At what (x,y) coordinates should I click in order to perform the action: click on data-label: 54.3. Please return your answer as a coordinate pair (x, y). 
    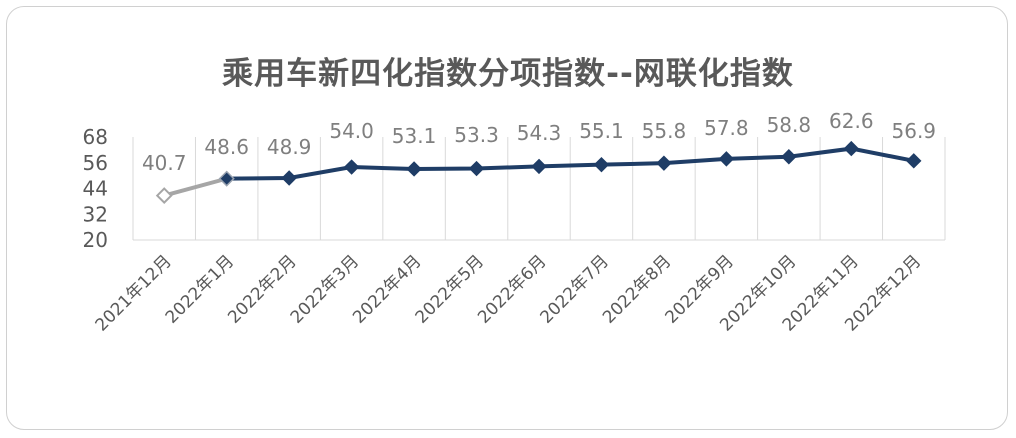
    Looking at the image, I should click on (539, 133).